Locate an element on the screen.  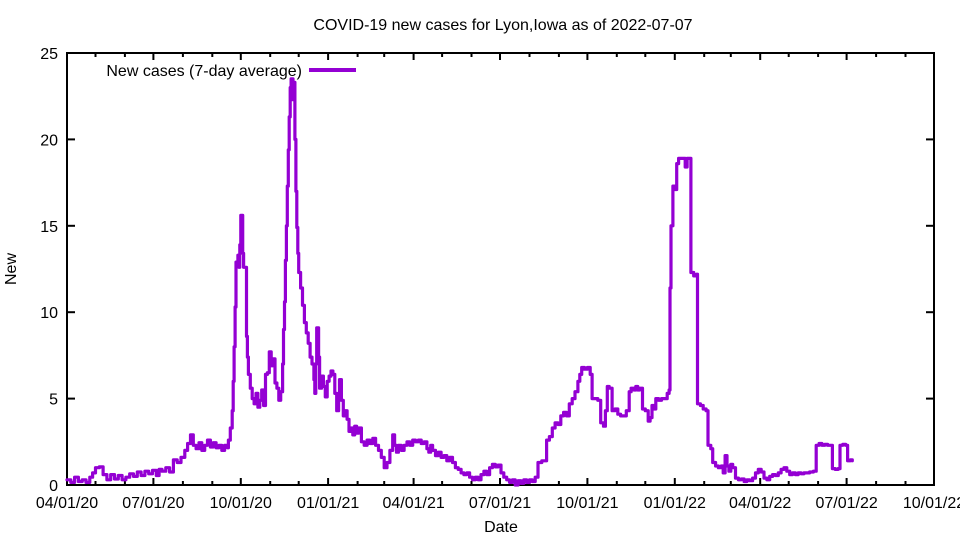
x-tick-label: 07/01/20 is located at coordinates (153, 503).